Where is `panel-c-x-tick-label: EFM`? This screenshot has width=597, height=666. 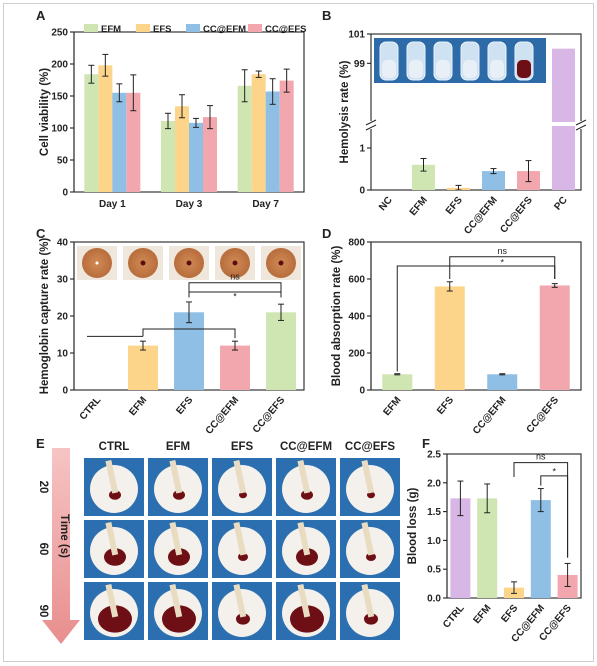
panel-c-x-tick-label: EFM is located at coordinates (138, 406).